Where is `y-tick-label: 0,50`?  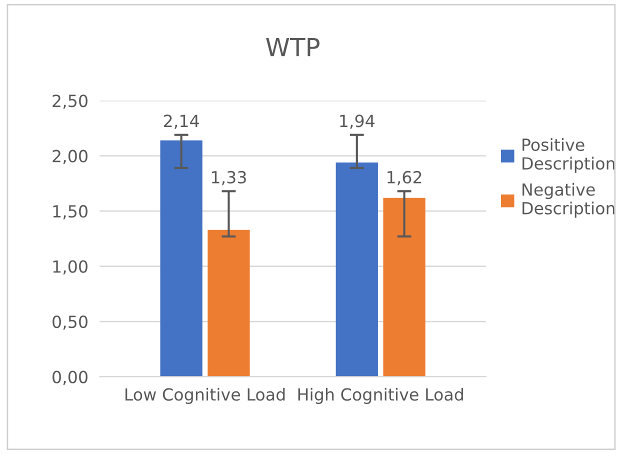 y-tick-label: 0,50 is located at coordinates (70, 322).